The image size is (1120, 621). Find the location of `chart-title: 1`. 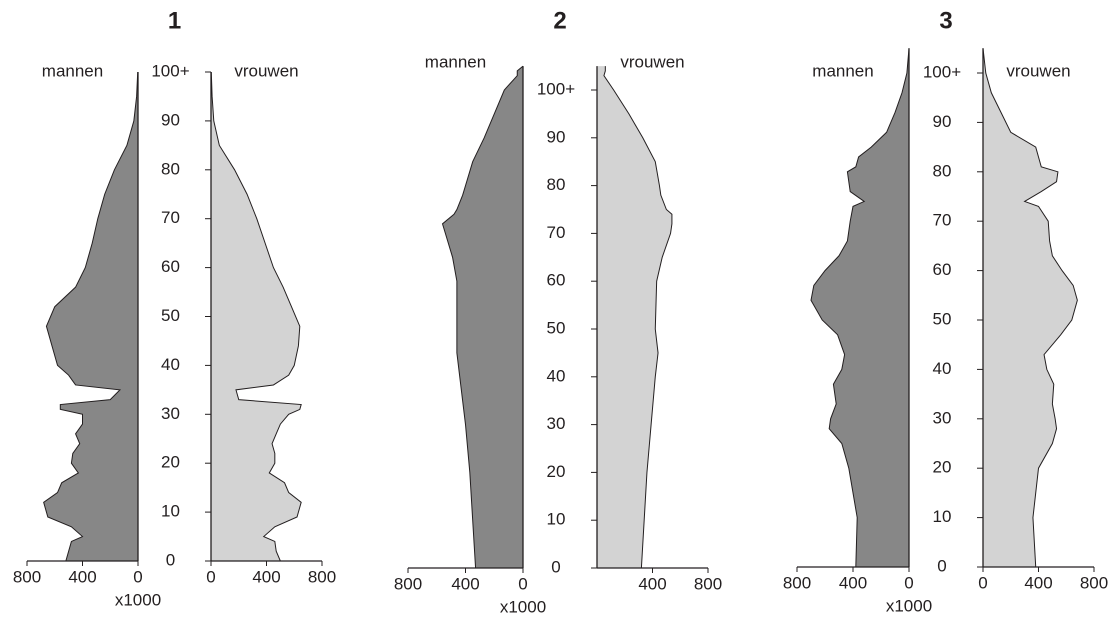

chart-title: 1 is located at coordinates (174, 20).